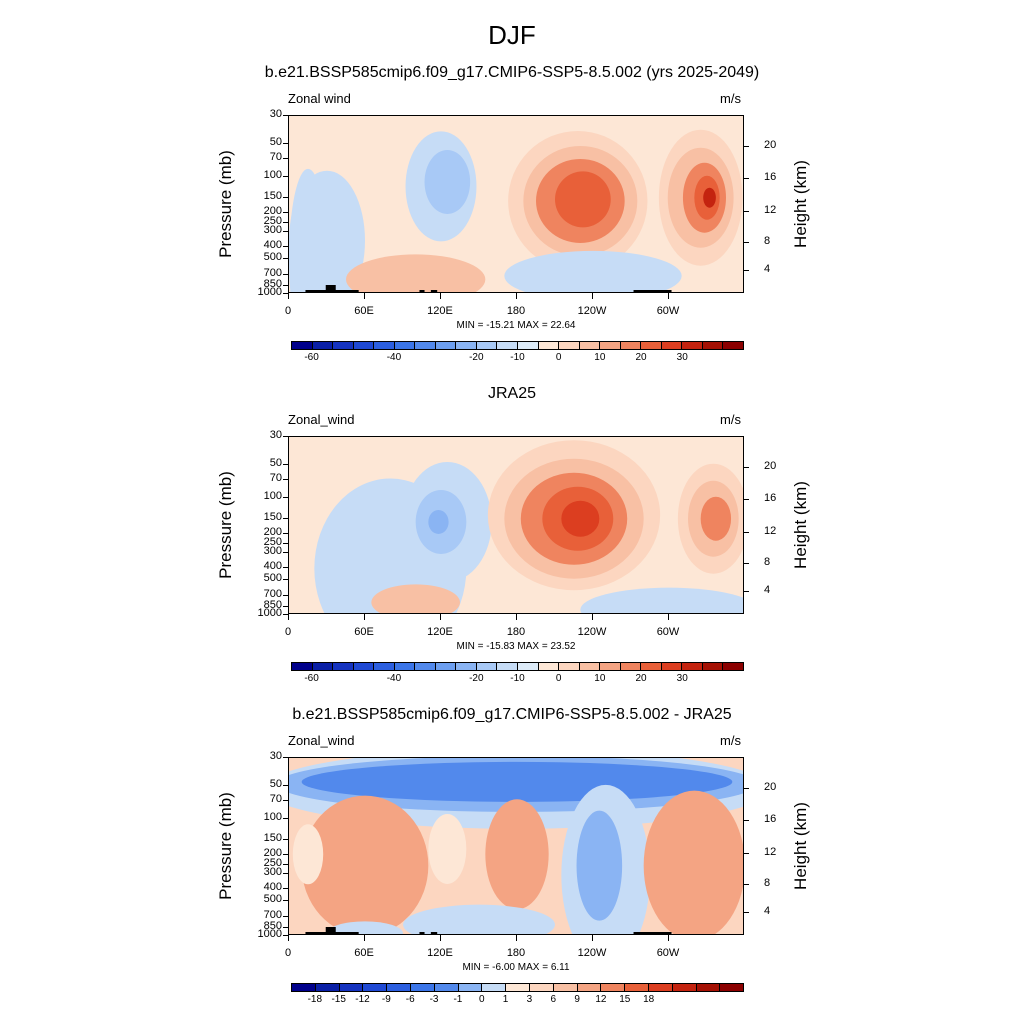  I want to click on colorbar-label: 0, so click(481, 999).